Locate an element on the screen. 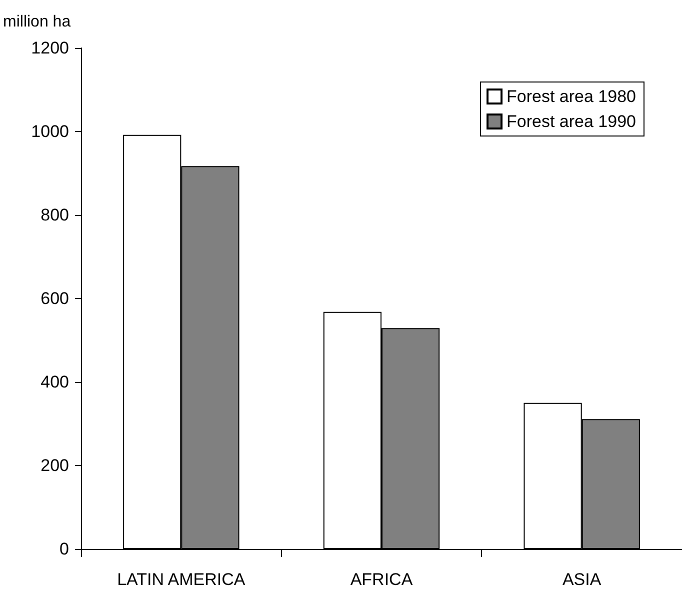  x-tick-label: AFRICA is located at coordinates (382, 579).